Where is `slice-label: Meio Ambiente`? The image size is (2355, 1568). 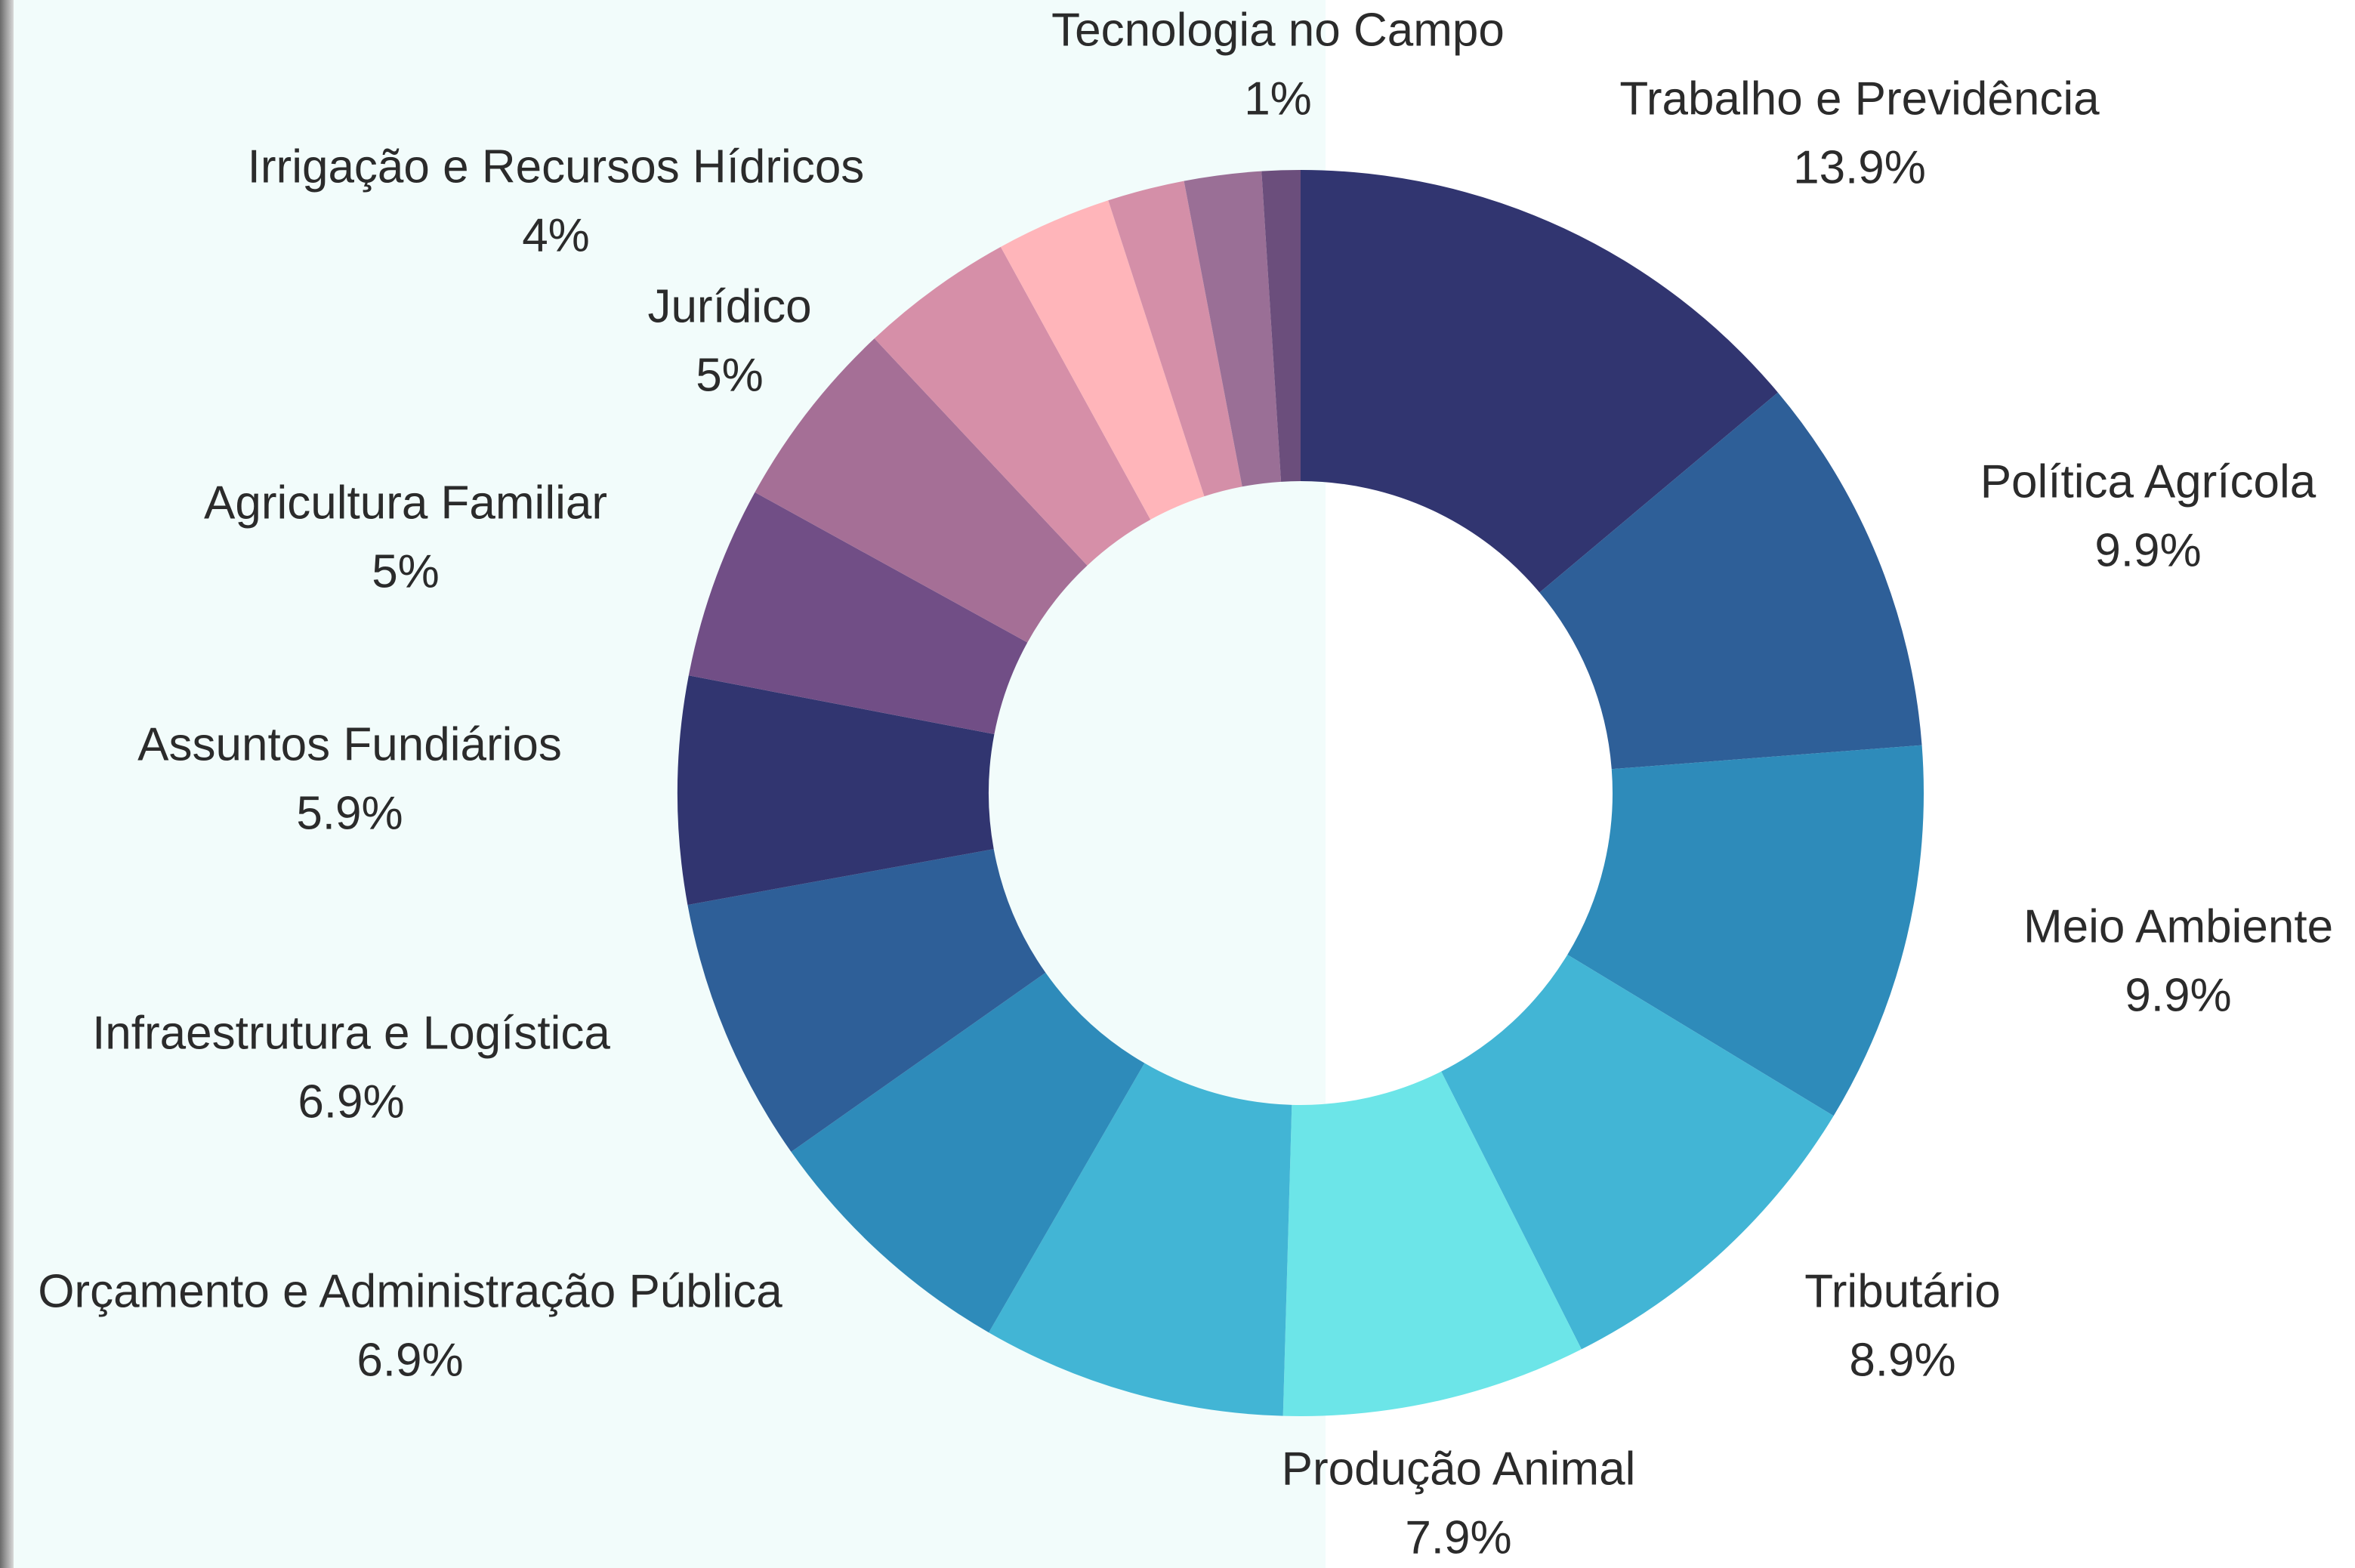 slice-label: Meio Ambiente is located at coordinates (2178, 926).